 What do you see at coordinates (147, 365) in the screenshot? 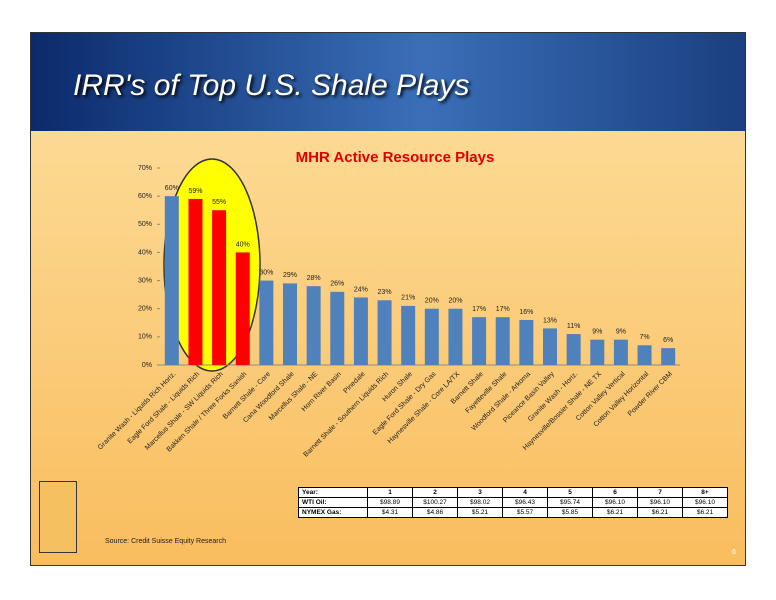
I see `y-tick-label: 0%` at bounding box center [147, 365].